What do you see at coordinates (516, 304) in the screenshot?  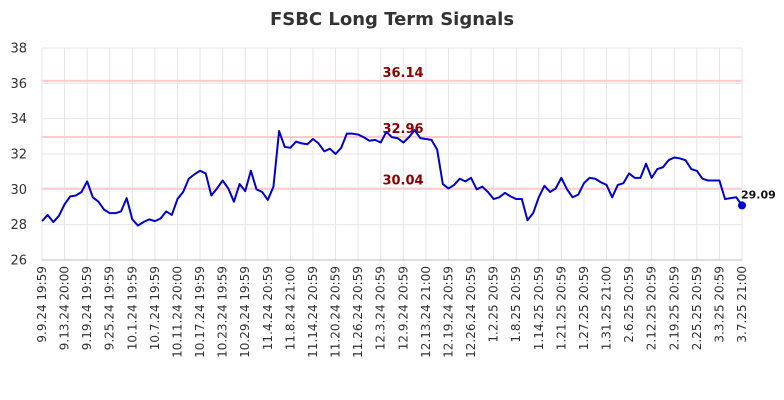 I see `x-tick-label: 1.8.25 20:59` at bounding box center [516, 304].